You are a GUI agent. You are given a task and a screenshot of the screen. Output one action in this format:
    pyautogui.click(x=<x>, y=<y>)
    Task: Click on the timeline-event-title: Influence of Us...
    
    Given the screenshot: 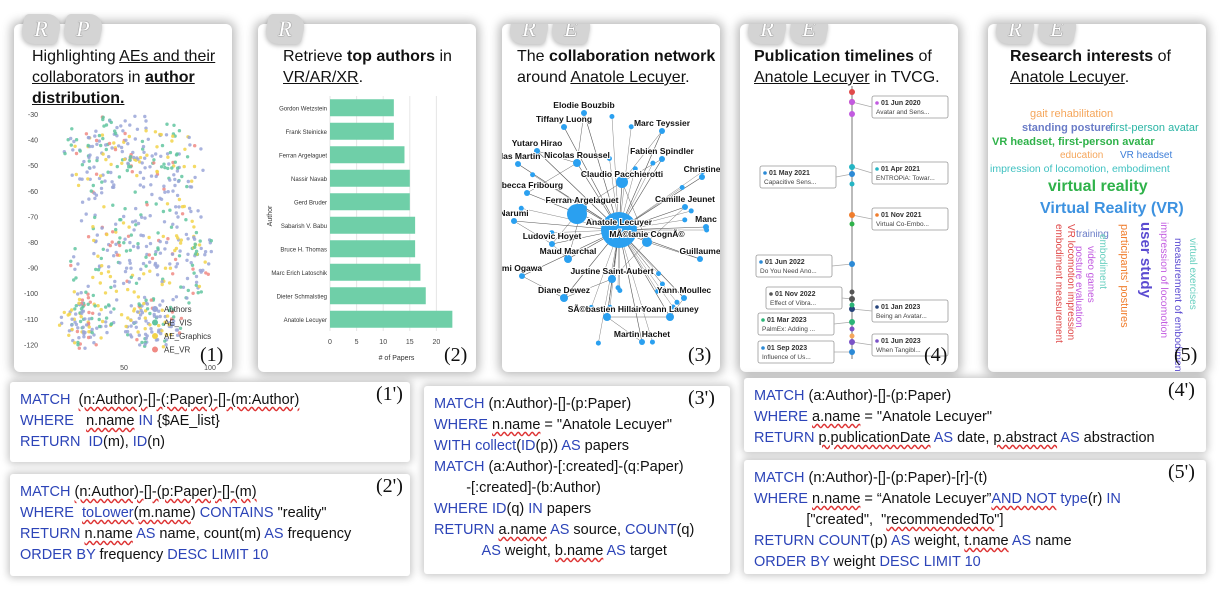 What is the action you would take?
    pyautogui.click(x=786, y=357)
    